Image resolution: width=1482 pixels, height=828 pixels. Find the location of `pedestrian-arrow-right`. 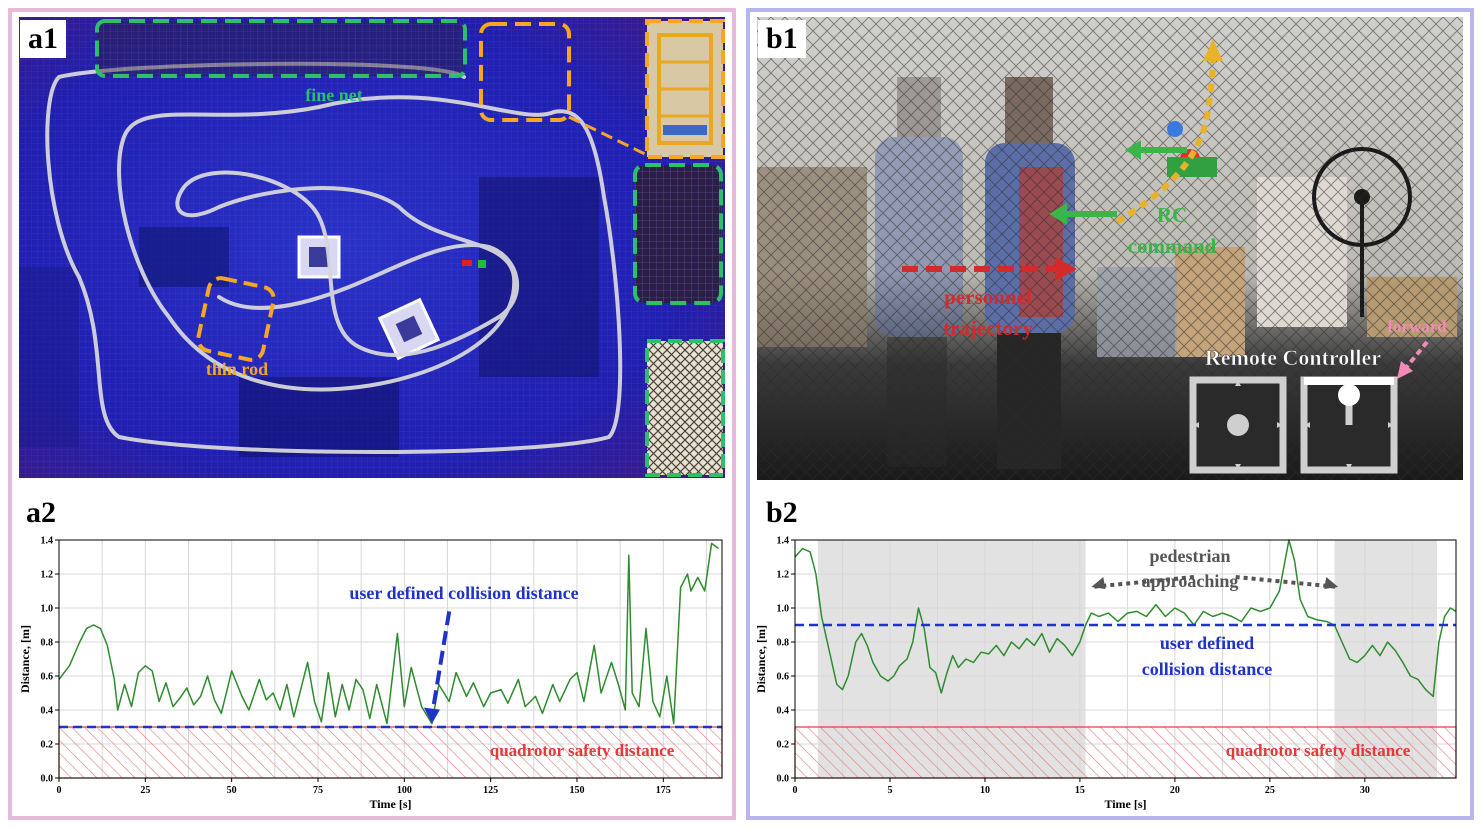

pedestrian-arrow-right is located at coordinates (1287, 582).